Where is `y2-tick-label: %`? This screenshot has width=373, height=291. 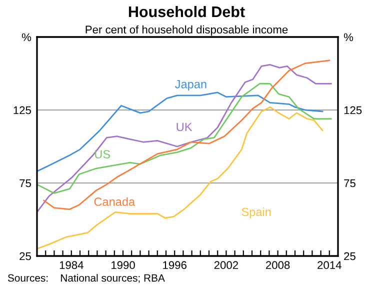
y2-tick-label: % is located at coordinates (349, 37).